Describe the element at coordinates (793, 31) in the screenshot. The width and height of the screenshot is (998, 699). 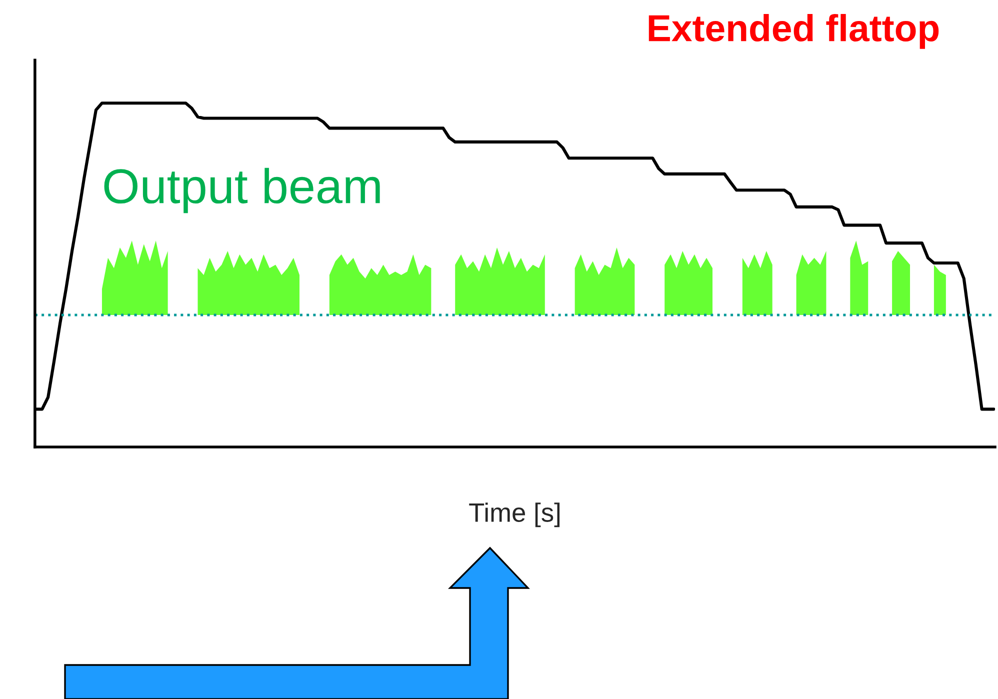
I see `chart-title: Extended flattop` at that location.